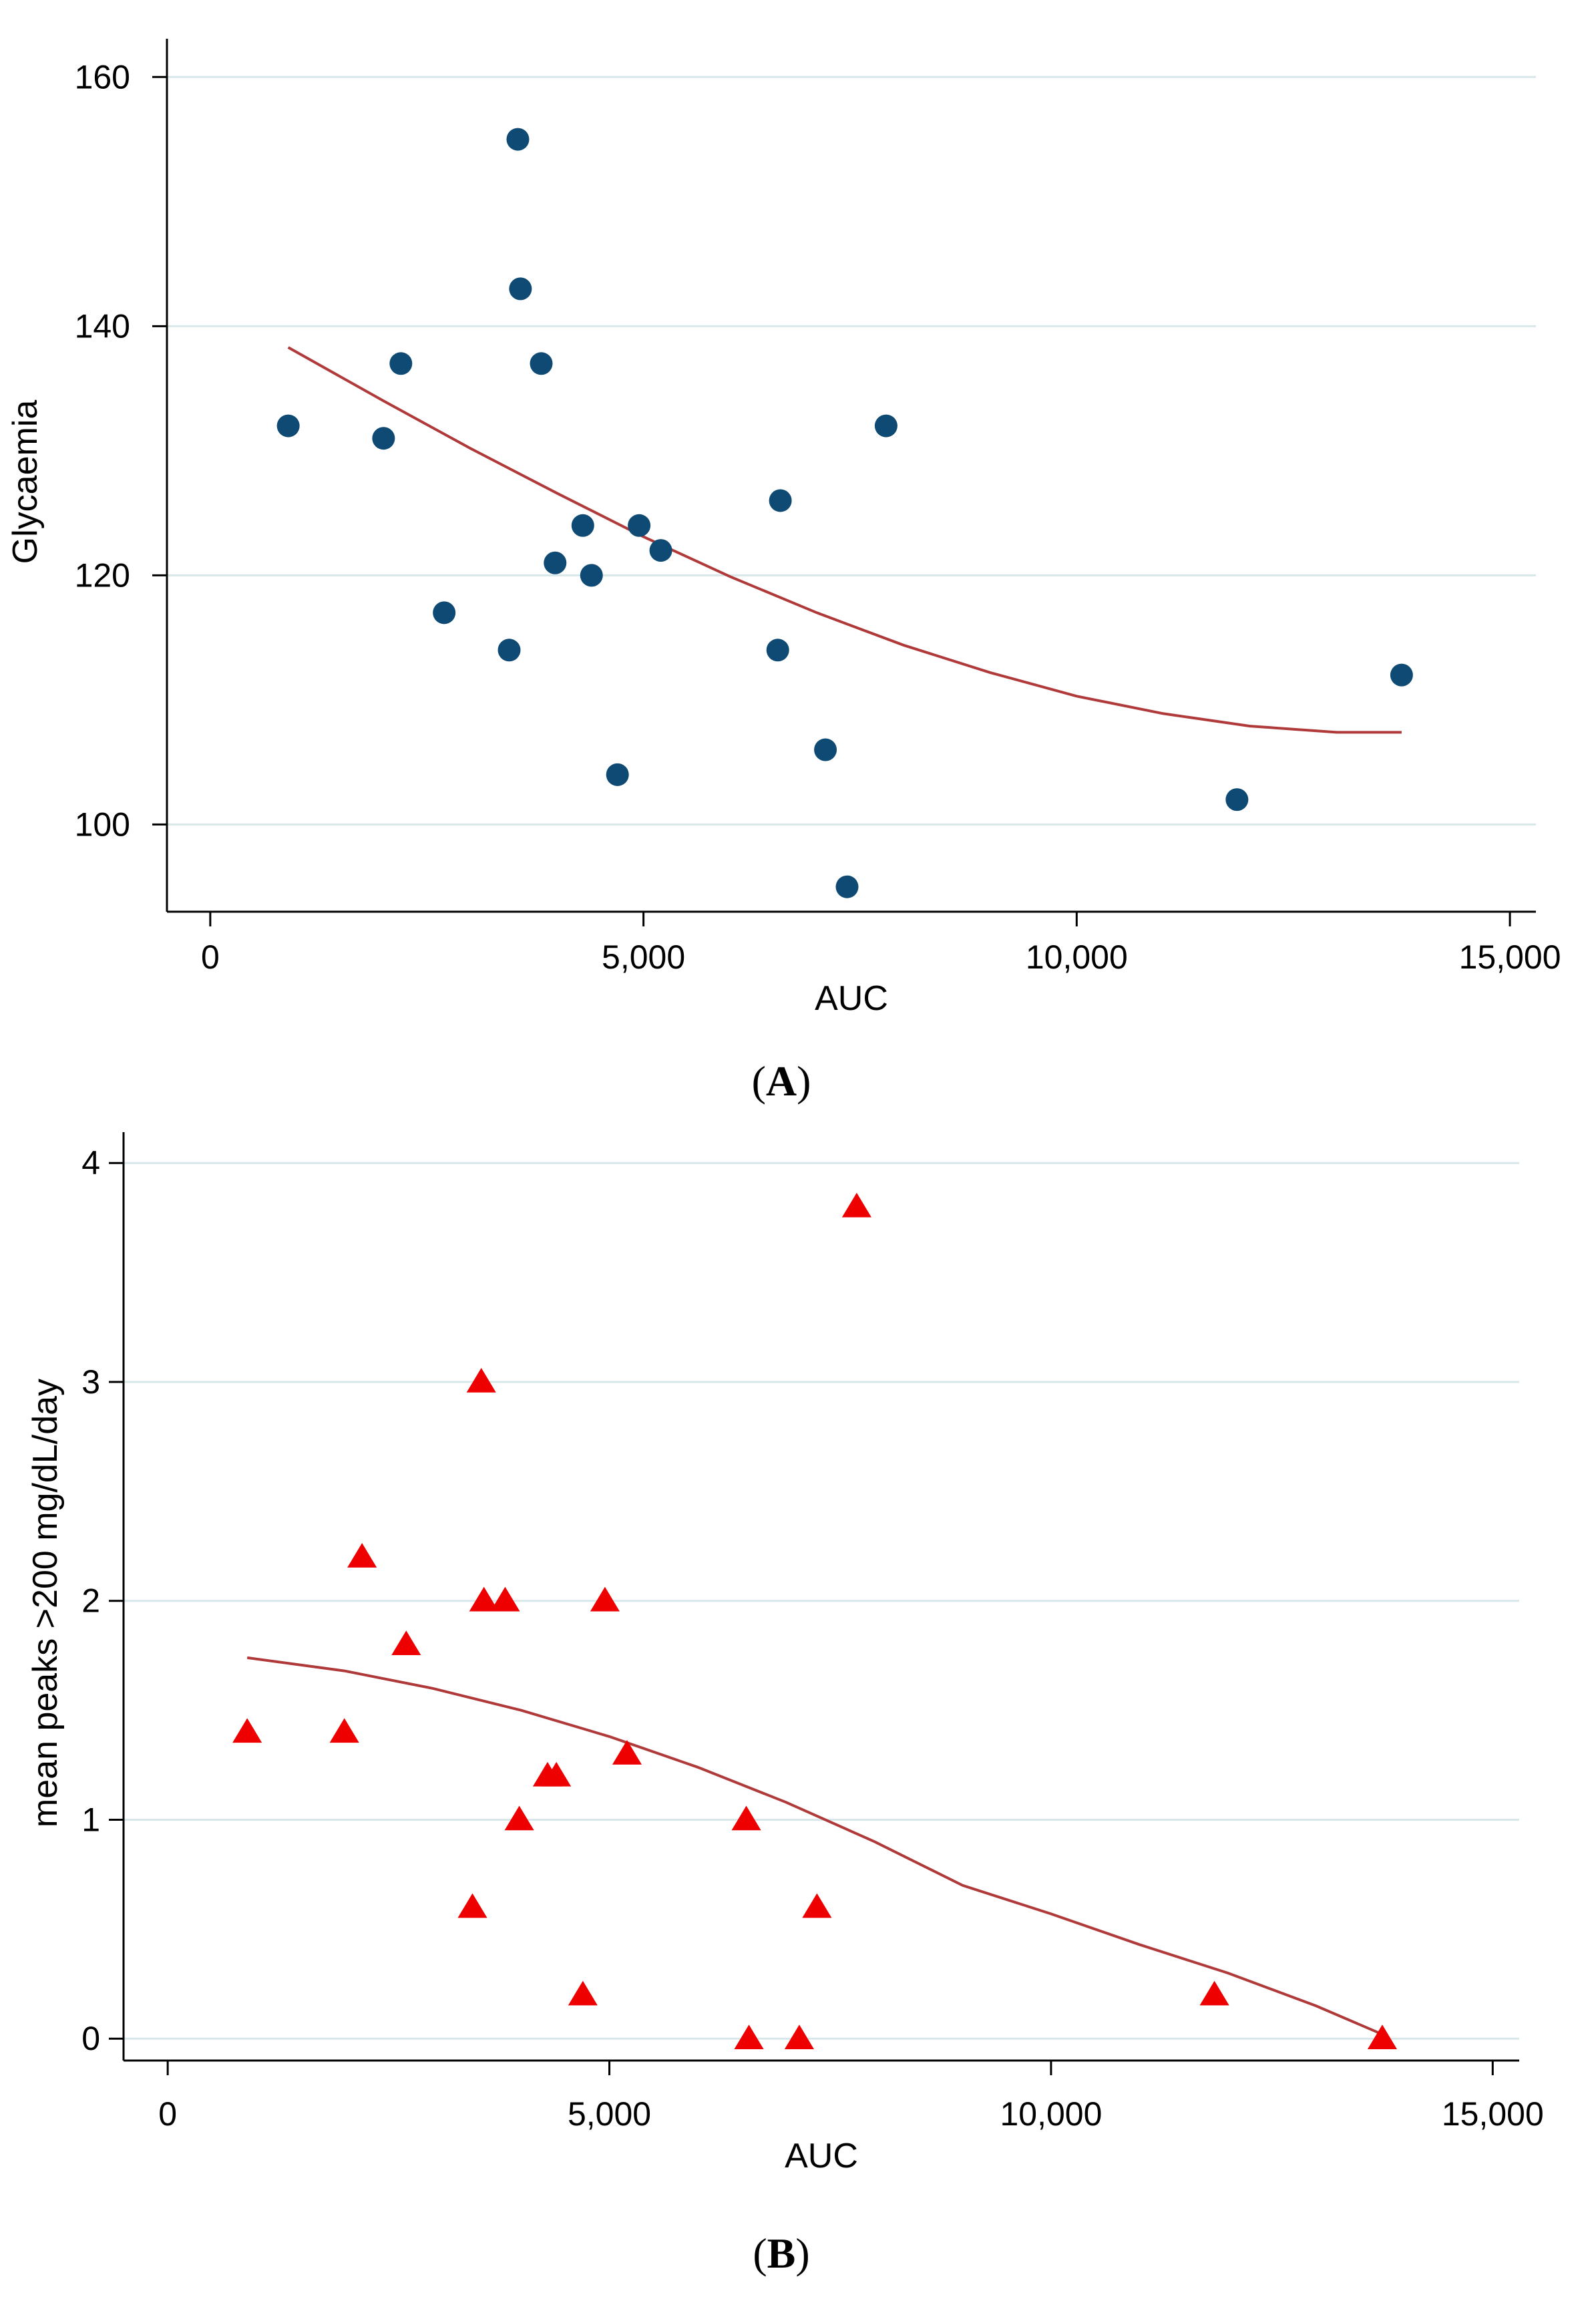 This screenshot has width=1596, height=2299. I want to click on panel-a-x-tick-label: 0, so click(211, 957).